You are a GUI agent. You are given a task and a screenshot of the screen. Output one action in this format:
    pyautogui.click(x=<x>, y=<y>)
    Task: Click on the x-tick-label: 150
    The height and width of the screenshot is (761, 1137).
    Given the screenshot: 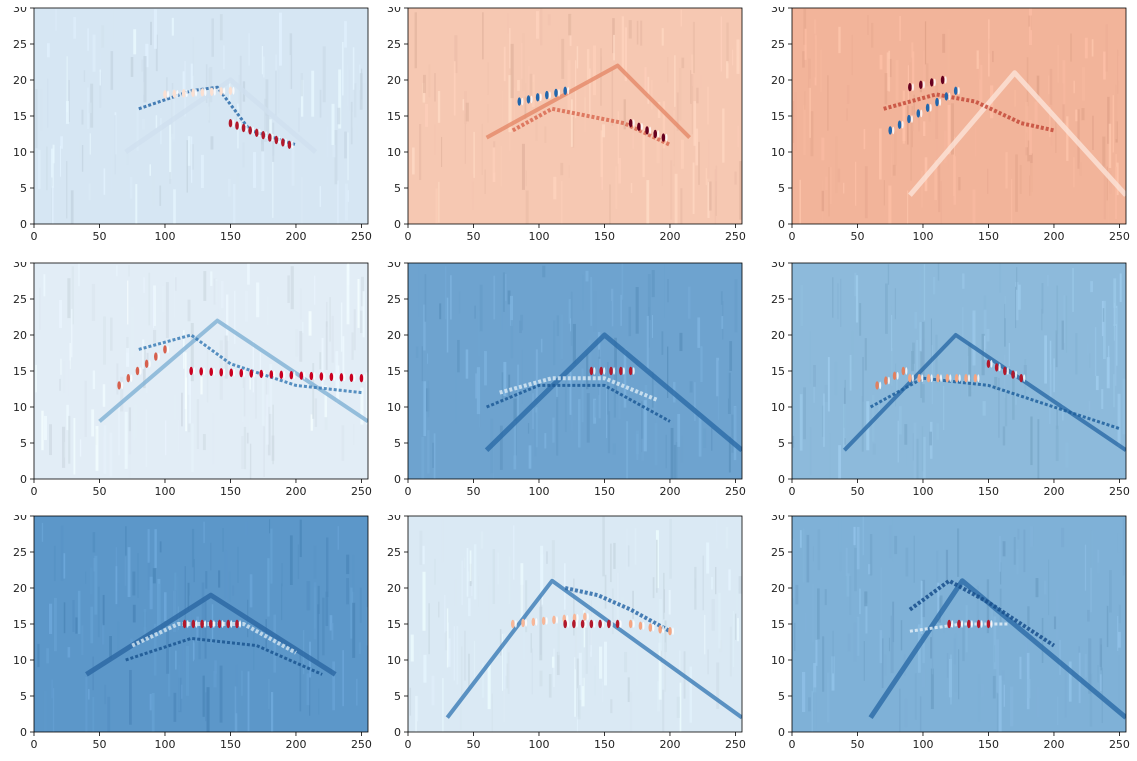 What is the action you would take?
    pyautogui.click(x=604, y=744)
    